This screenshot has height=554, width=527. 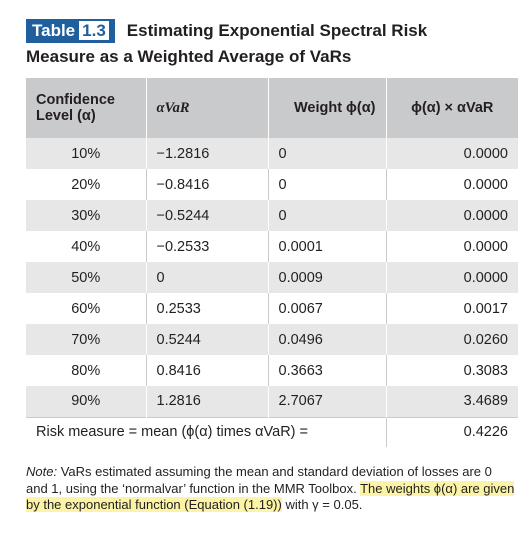 I want to click on cell-var: −0.2533, so click(x=207, y=246).